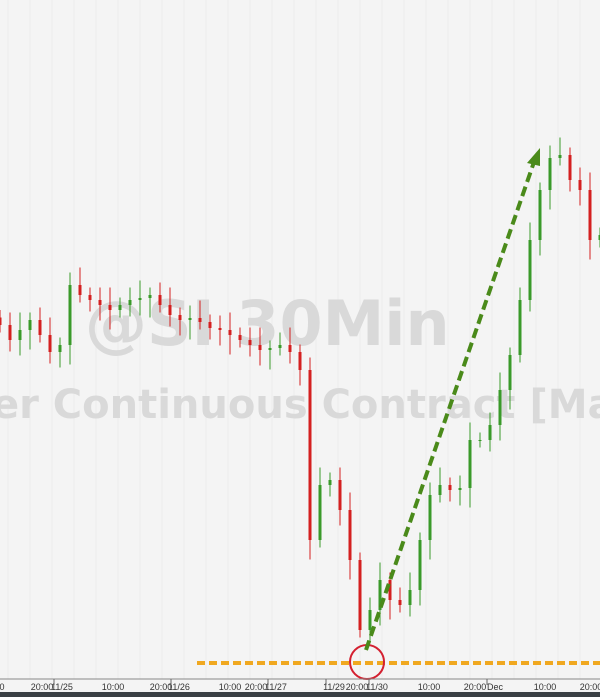 The image size is (600, 697). What do you see at coordinates (2, 687) in the screenshot?
I see `x-tick-label: 0` at bounding box center [2, 687].